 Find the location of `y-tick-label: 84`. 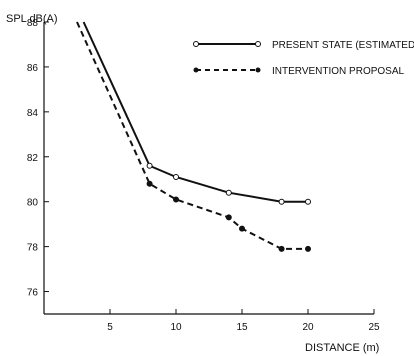

y-tick-label: 84 is located at coordinates (33, 113).